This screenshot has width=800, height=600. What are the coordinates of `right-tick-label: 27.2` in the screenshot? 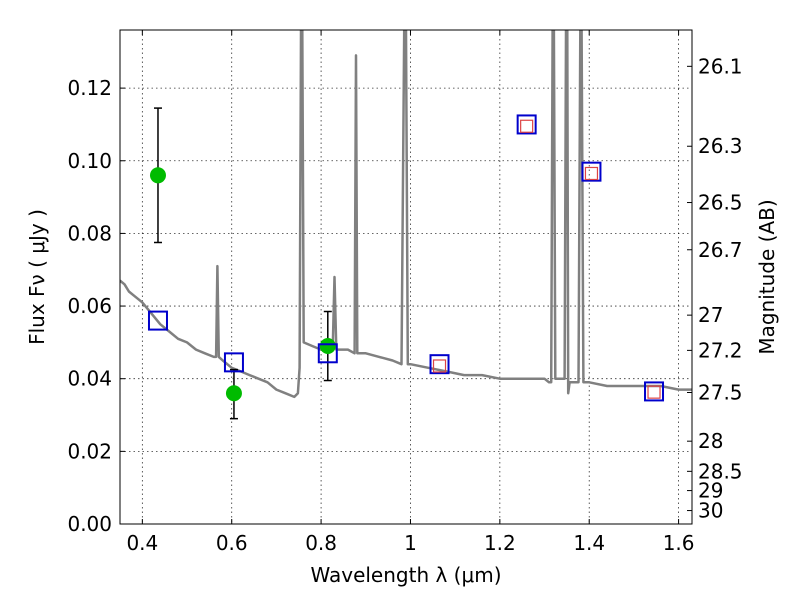 It's located at (720, 350).